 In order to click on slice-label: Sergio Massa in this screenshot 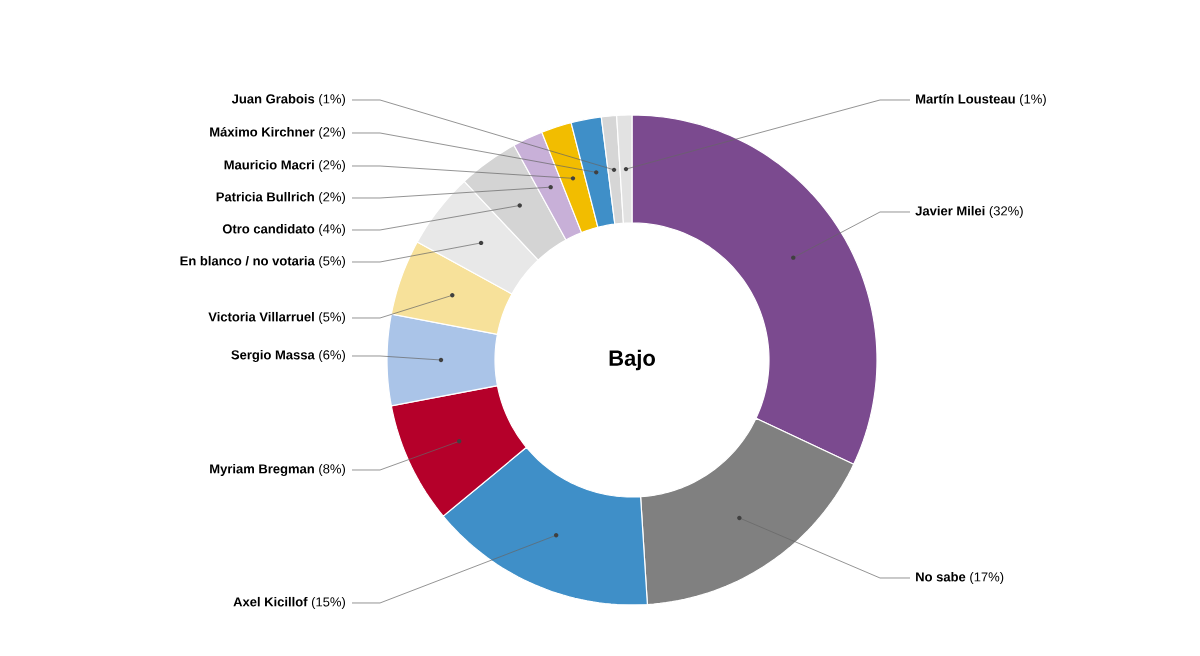, I will do `click(273, 356)`.